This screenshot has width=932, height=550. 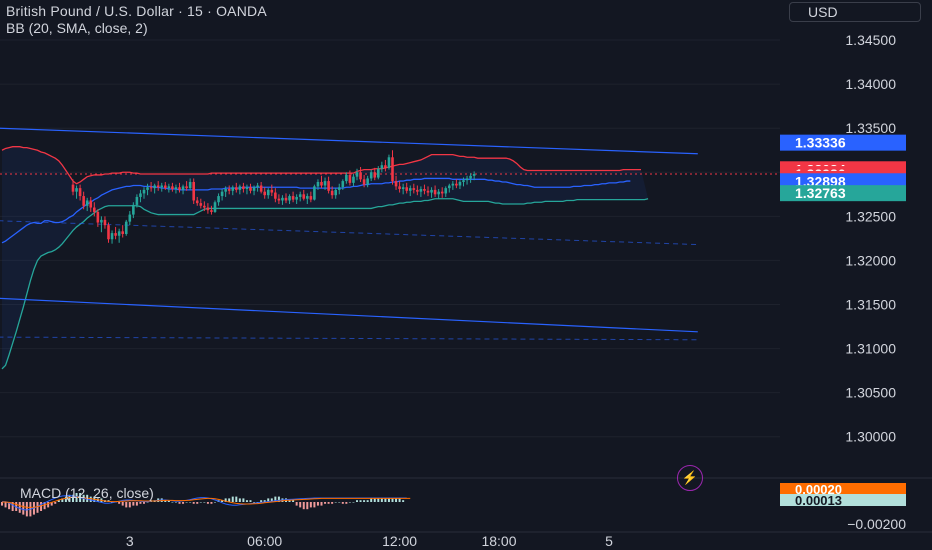 I want to click on time-tick-label: 06:00, so click(x=264, y=541).